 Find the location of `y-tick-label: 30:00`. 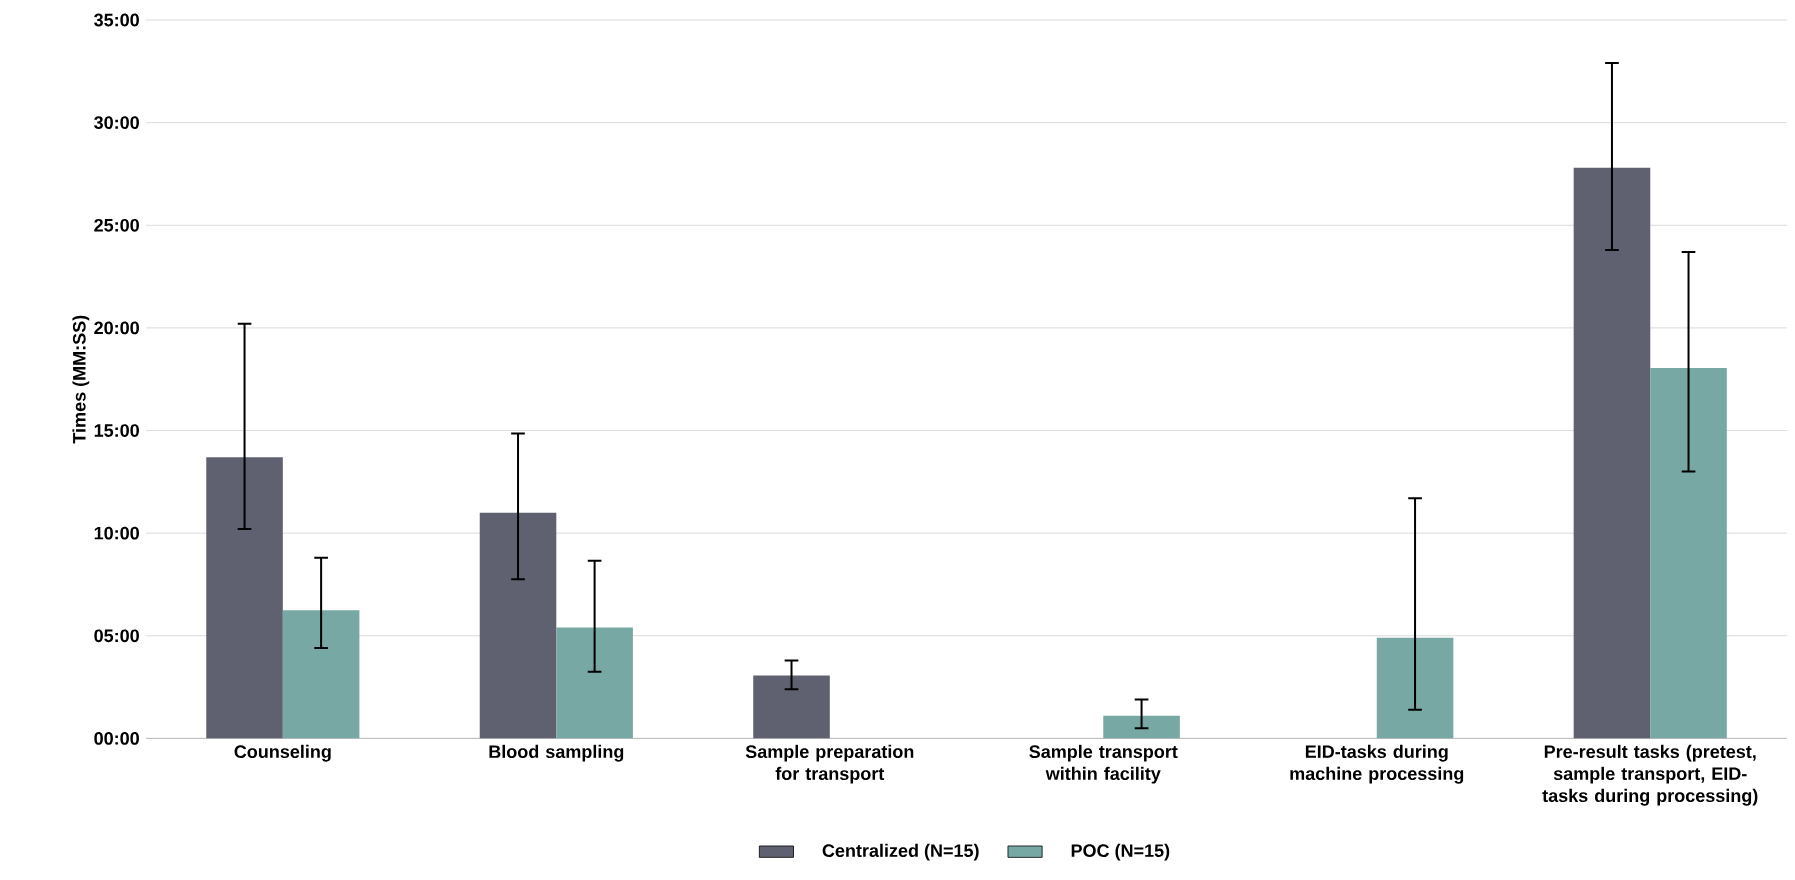

y-tick-label: 30:00 is located at coordinates (116, 122).